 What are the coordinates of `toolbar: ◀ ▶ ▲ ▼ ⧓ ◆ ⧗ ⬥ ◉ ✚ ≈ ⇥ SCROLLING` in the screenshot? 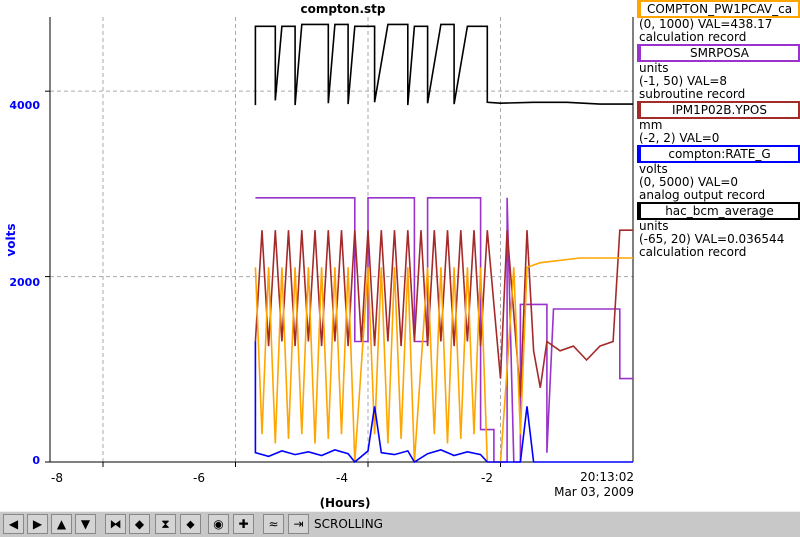 It's located at (400, 524).